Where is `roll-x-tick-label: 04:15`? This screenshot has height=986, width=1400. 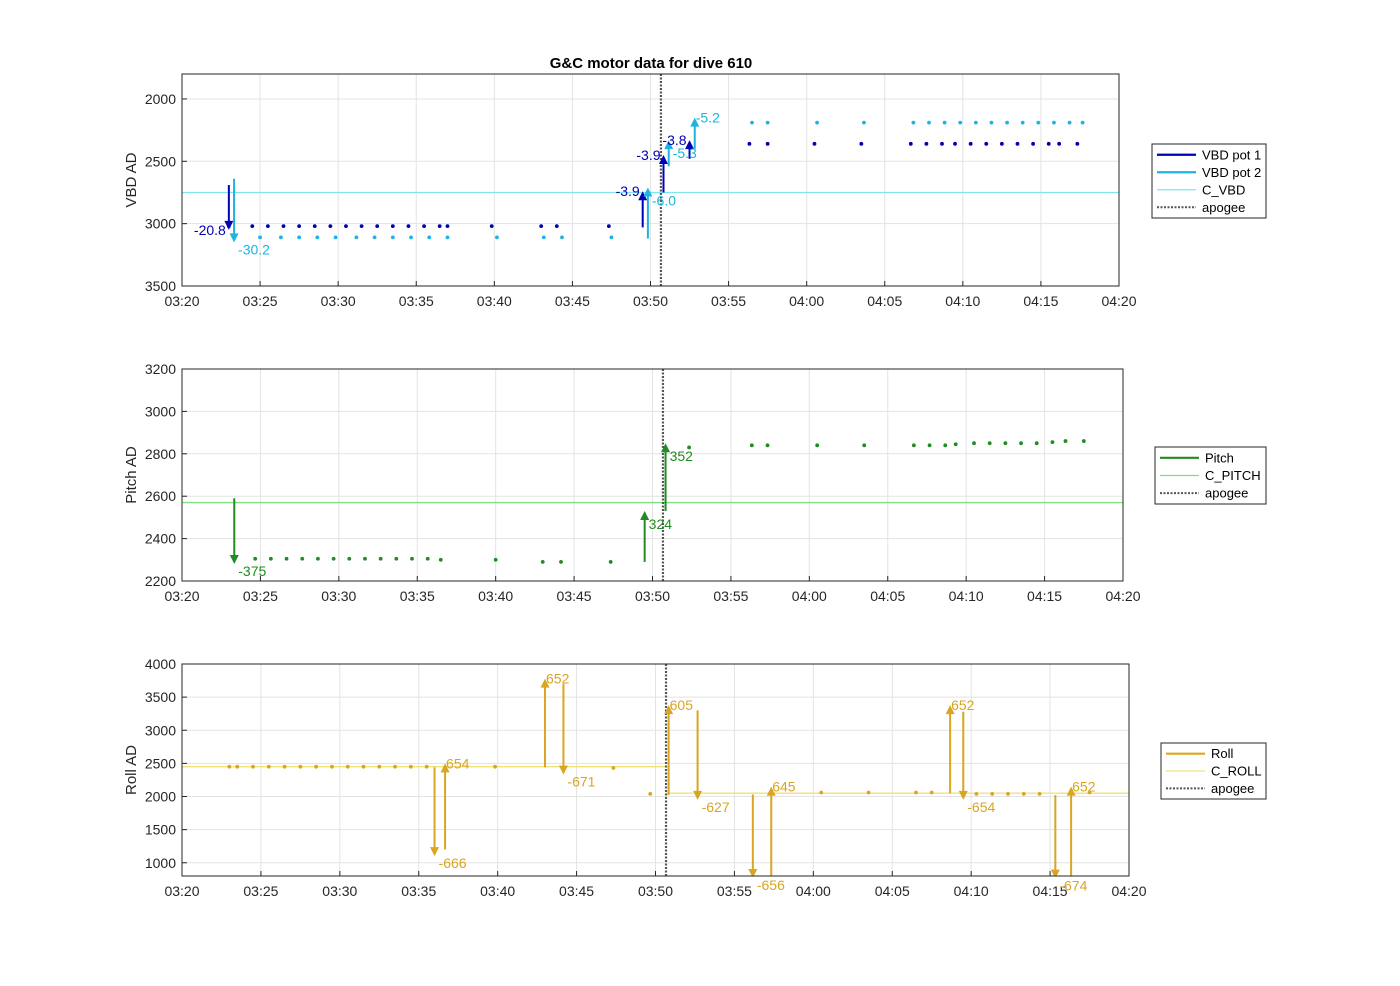
roll-x-tick-label: 04:15 is located at coordinates (1050, 891).